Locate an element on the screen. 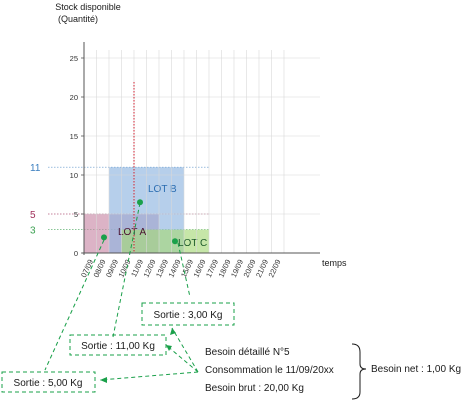 The width and height of the screenshot is (472, 408). sortie-b-box is located at coordinates (118, 345).